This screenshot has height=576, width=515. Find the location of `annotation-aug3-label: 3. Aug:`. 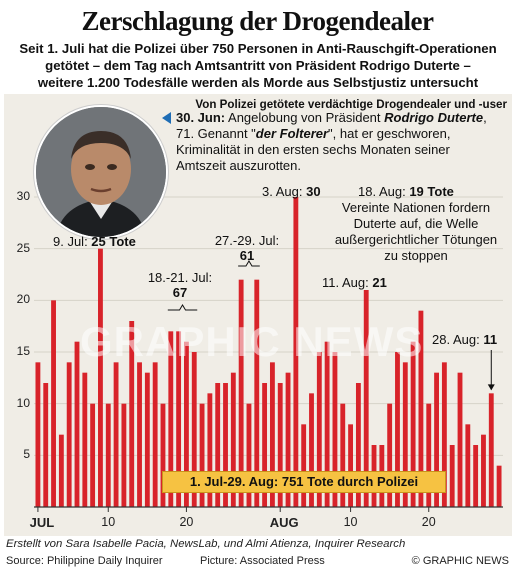

annotation-aug3-label: 3. Aug: is located at coordinates (284, 191).